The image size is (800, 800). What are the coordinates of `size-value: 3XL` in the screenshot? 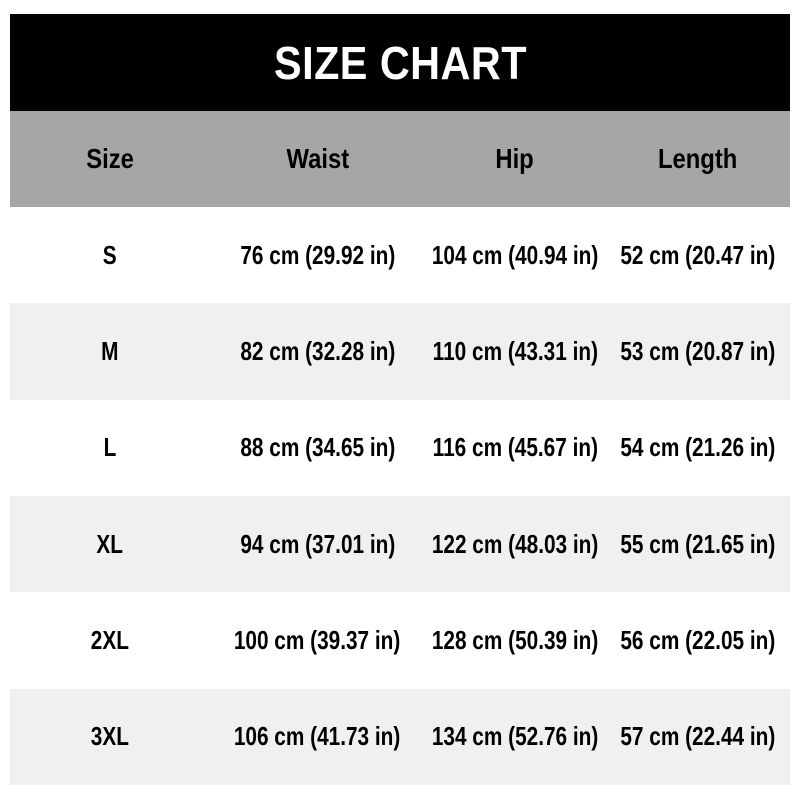 It's located at (110, 736).